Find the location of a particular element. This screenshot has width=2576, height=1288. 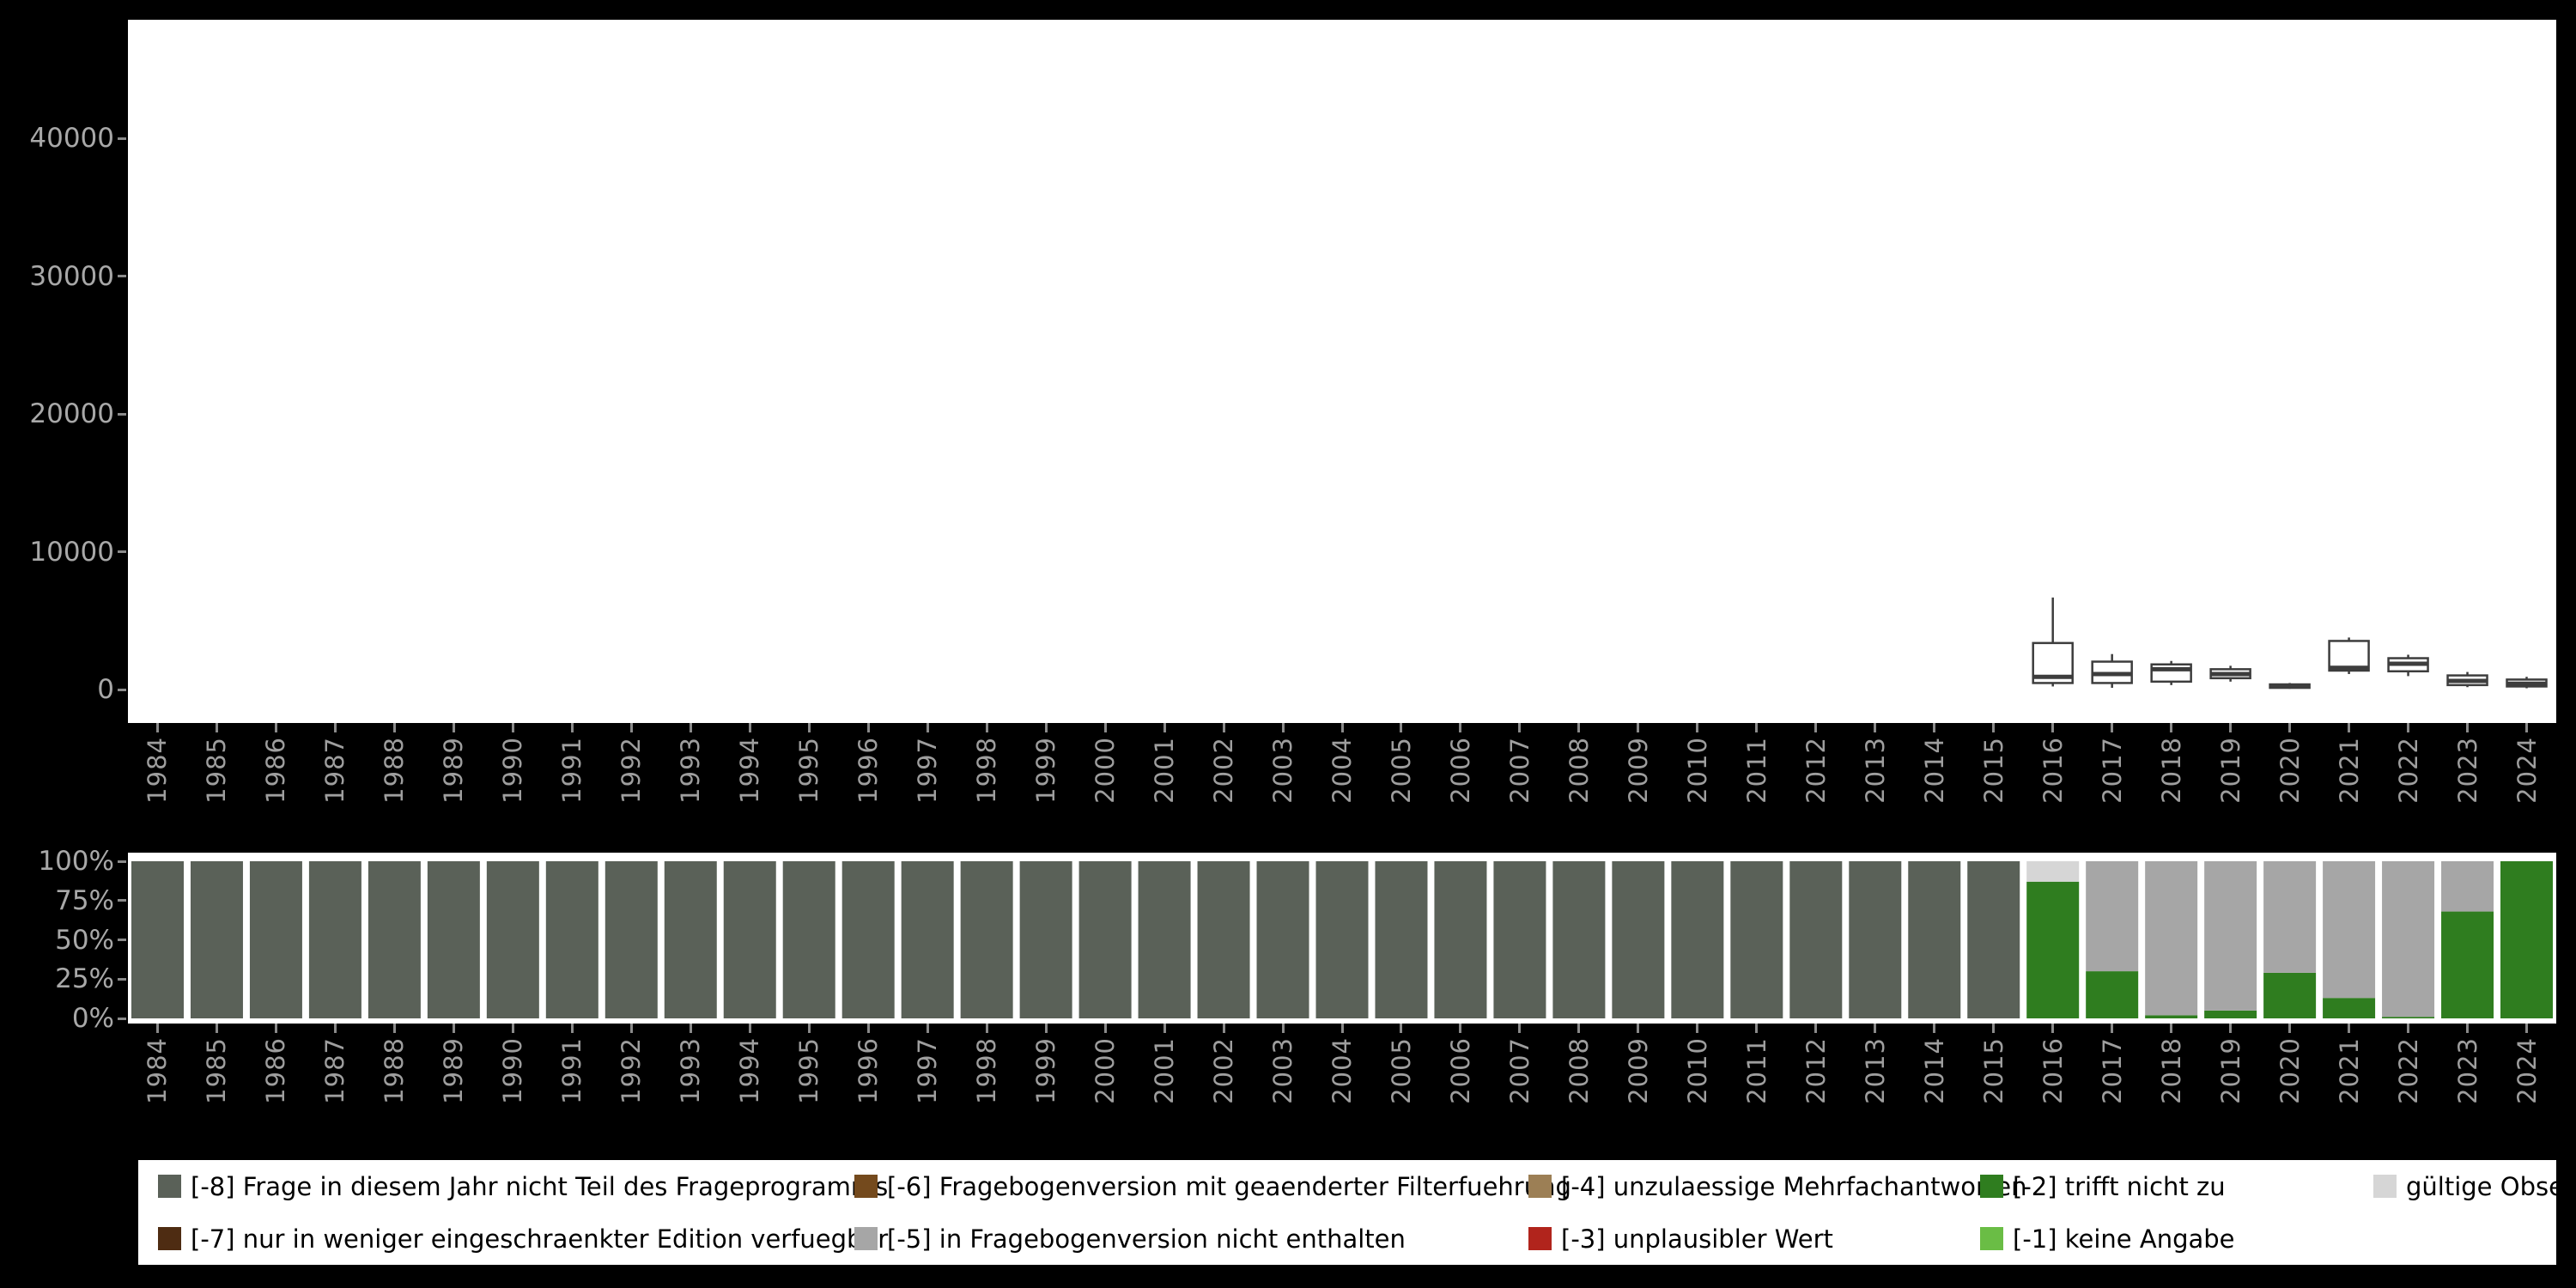

legend-label: gültige Observationen is located at coordinates (2491, 1186).